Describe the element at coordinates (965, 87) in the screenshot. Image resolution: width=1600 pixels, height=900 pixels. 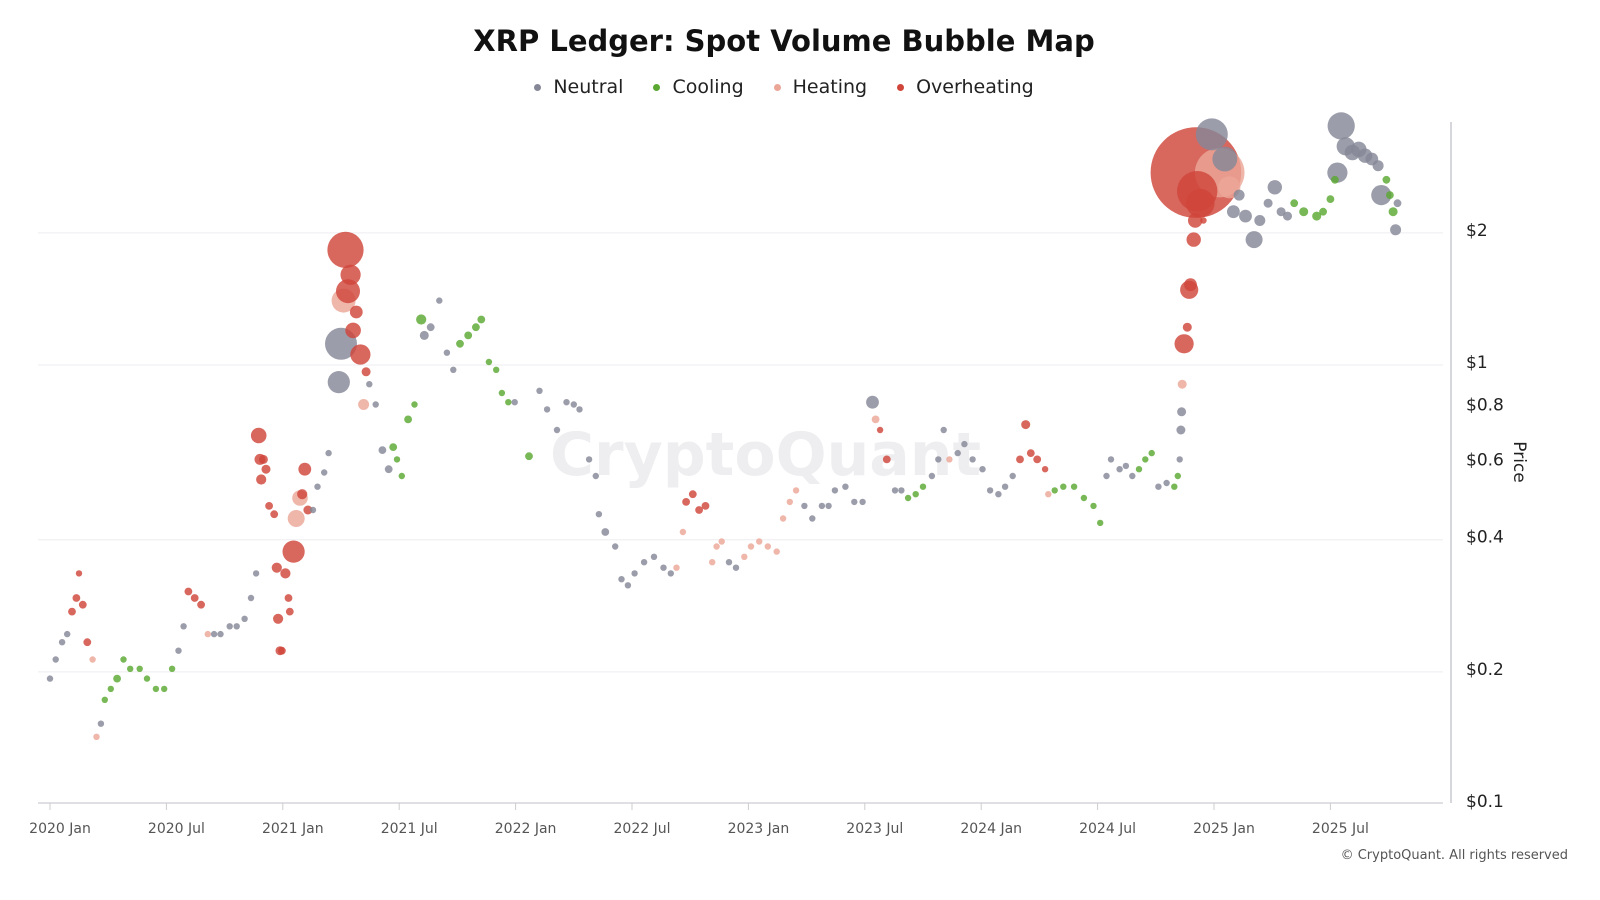
I see `legend-item-overheating: Overheating` at that location.